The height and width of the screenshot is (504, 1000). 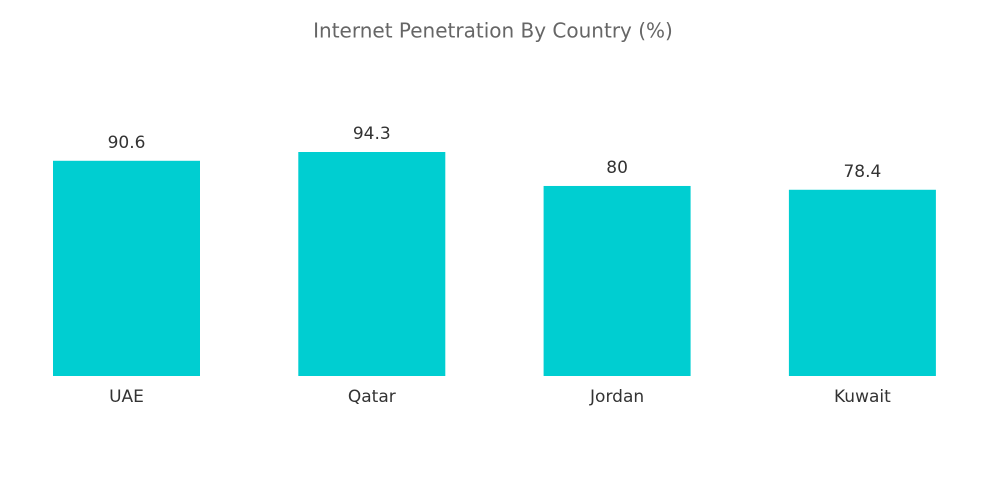 I want to click on data-label: 78.4, so click(x=862, y=172).